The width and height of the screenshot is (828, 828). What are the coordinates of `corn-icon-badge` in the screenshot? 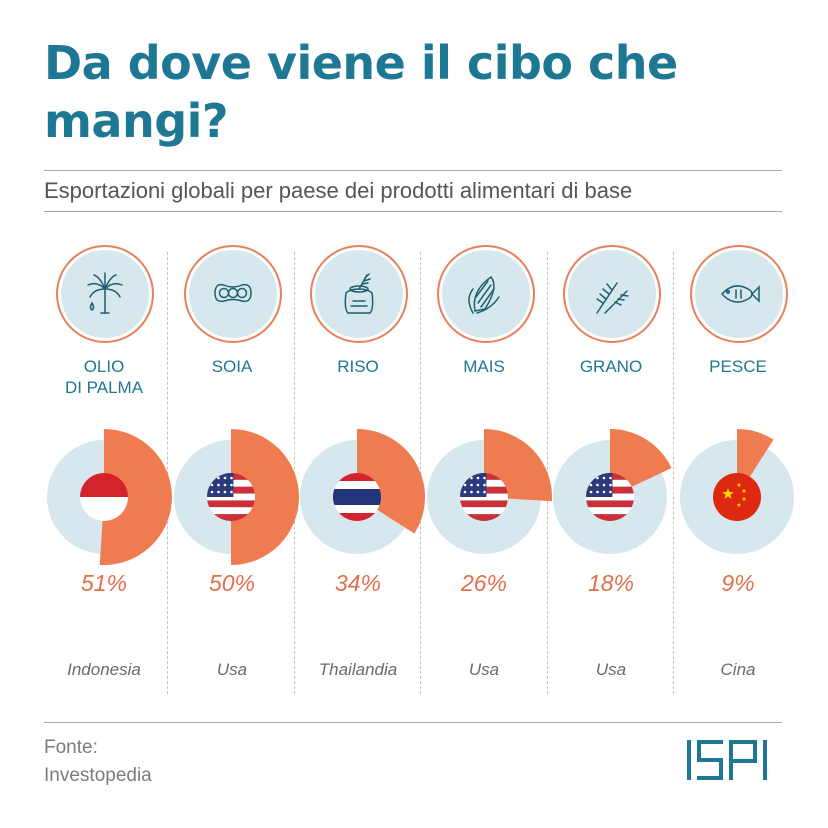 It's located at (486, 294).